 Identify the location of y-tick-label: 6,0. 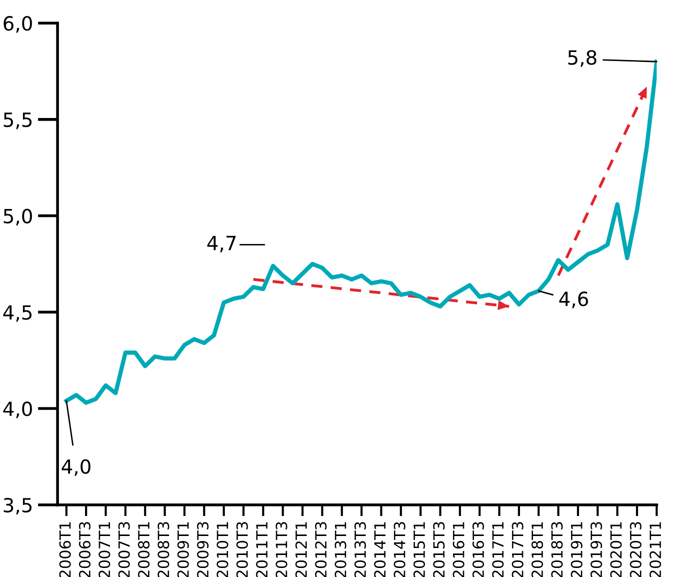
(18, 24).